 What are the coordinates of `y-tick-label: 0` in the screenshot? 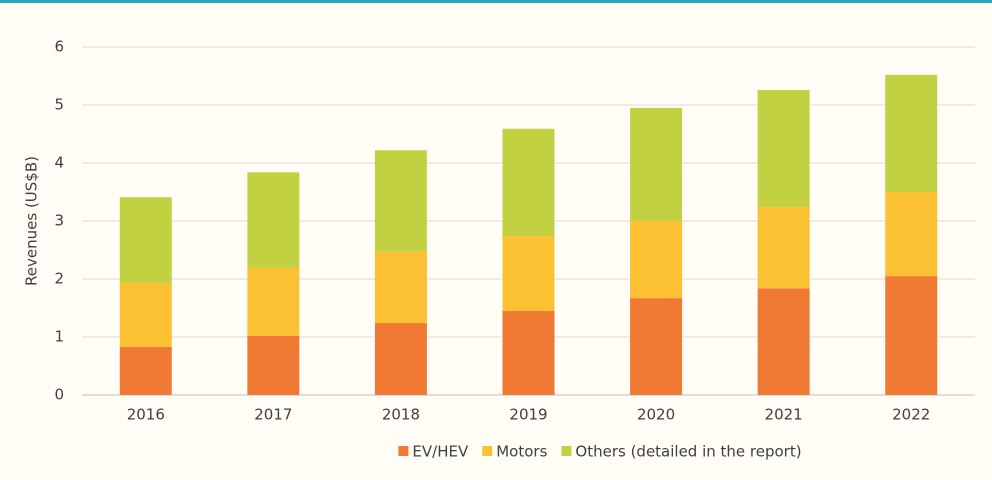 It's located at (59, 395).